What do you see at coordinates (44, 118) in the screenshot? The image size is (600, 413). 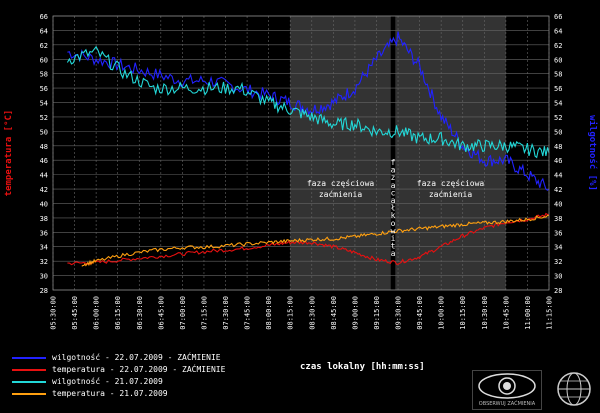 I see `y-tick-label-left: 52` at bounding box center [44, 118].